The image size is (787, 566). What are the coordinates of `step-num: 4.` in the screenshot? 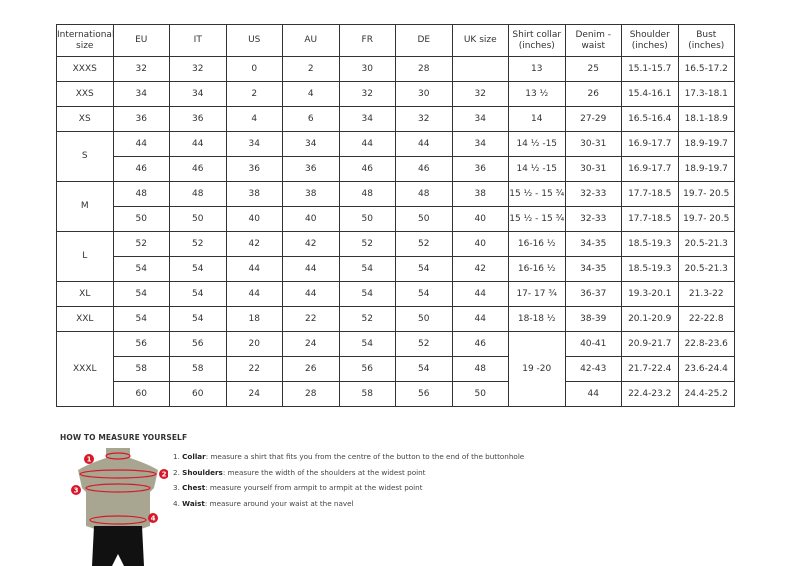 It's located at (176, 503).